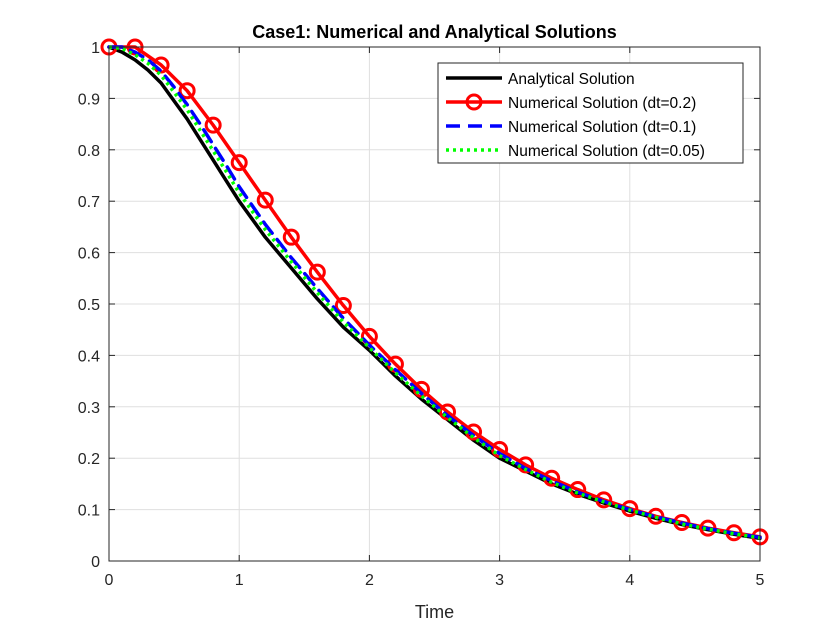  What do you see at coordinates (606, 151) in the screenshot?
I see `legend-label-3: Numerical Solution (dt=0.05)` at bounding box center [606, 151].